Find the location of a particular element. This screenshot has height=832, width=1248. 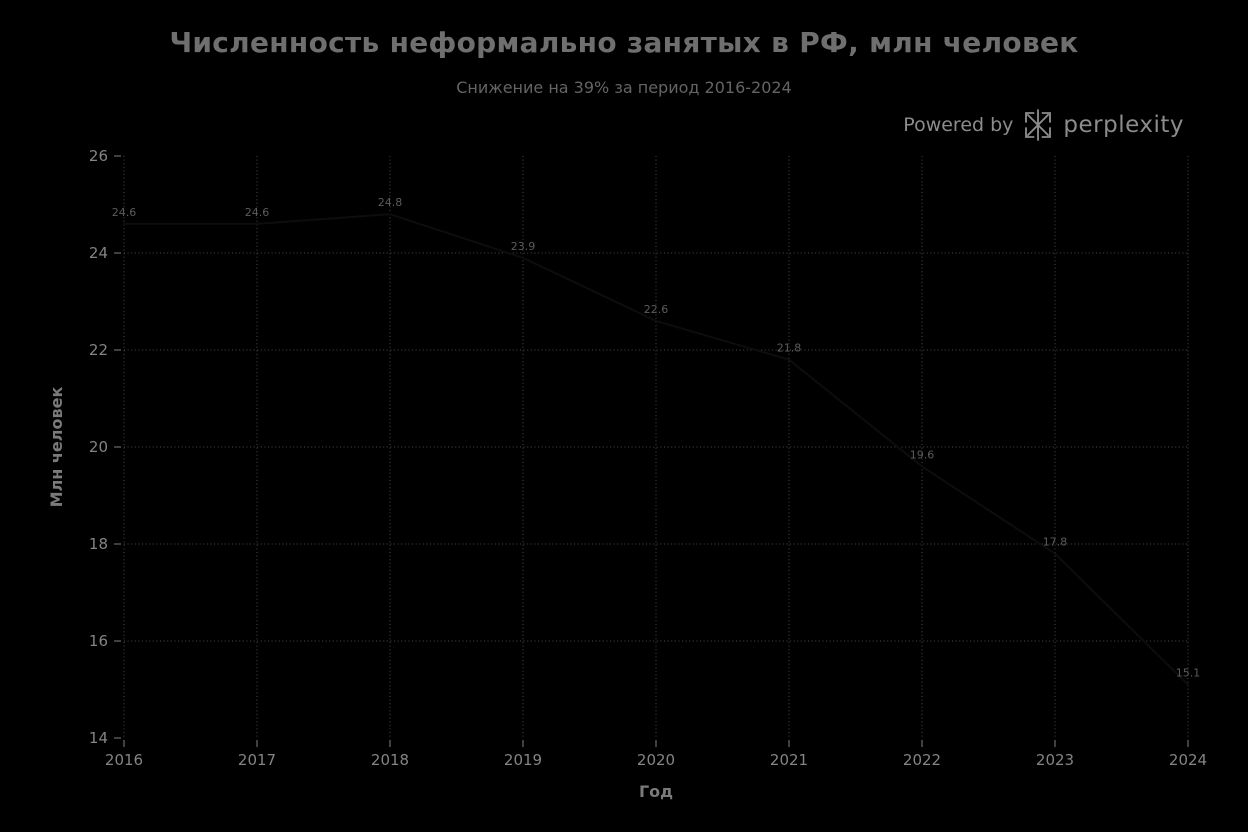

svg-text: 21.8 is located at coordinates (789, 348).